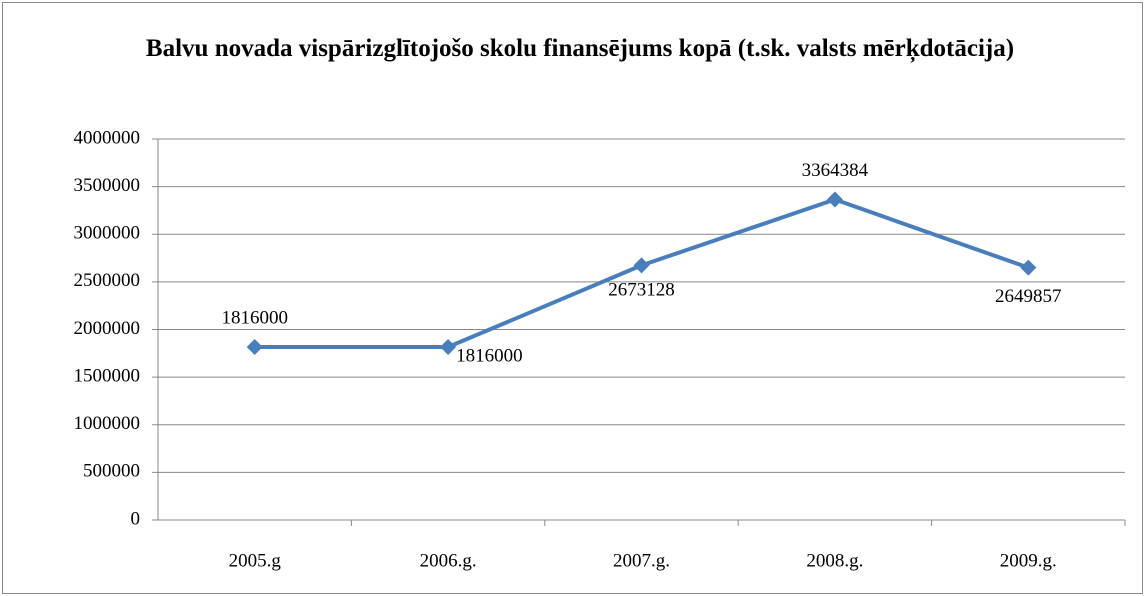 Image resolution: width=1145 pixels, height=596 pixels. Describe the element at coordinates (107, 137) in the screenshot. I see `y-tick-label: 4000000` at that location.